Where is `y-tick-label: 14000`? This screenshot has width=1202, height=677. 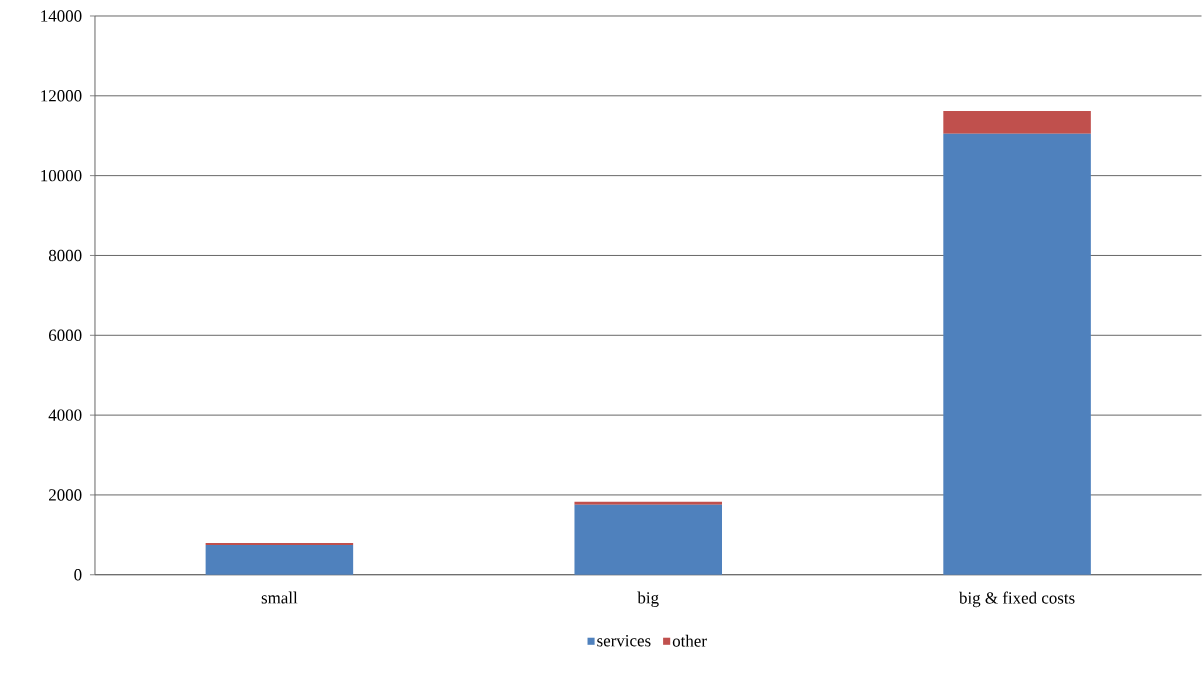 y-tick-label: 14000 is located at coordinates (61, 16).